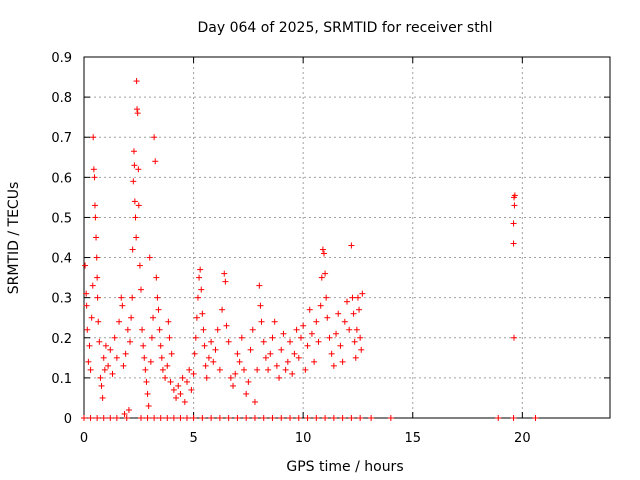 Image resolution: width=640 pixels, height=480 pixels. Describe the element at coordinates (412, 438) in the screenshot. I see `x-tick-label: 15` at that location.